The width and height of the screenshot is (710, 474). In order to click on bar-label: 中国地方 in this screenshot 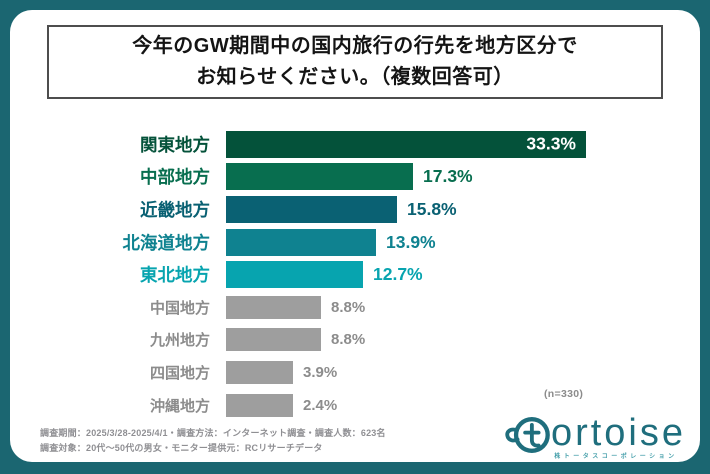, I will do `click(179, 308)`.